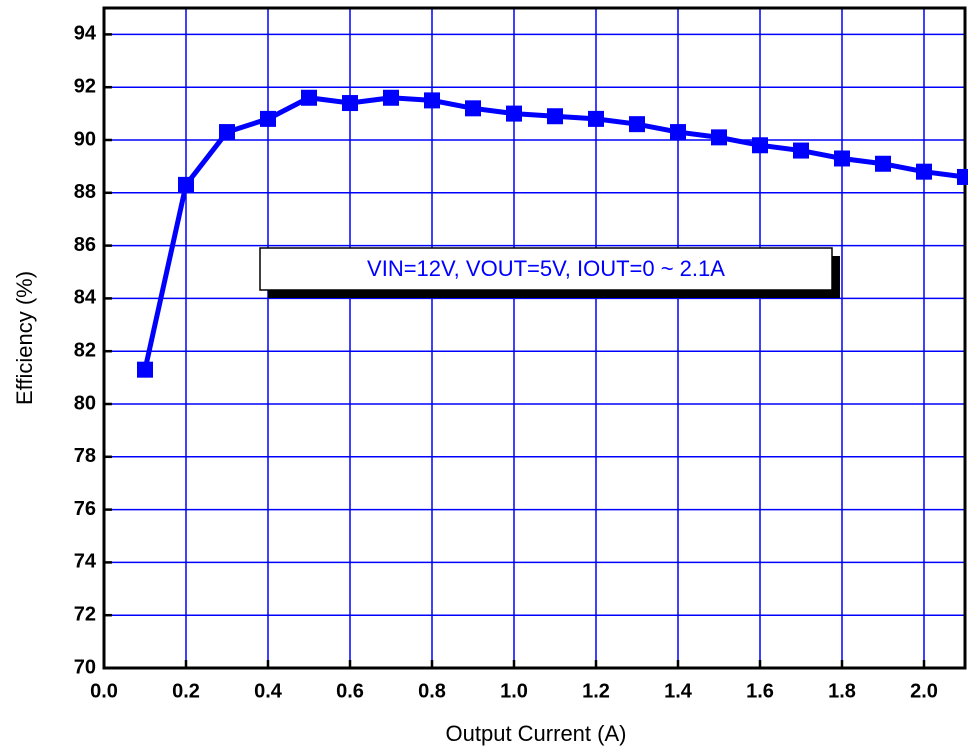 Image resolution: width=968 pixels, height=753 pixels. I want to click on x-tick-label: 1.8, so click(842, 691).